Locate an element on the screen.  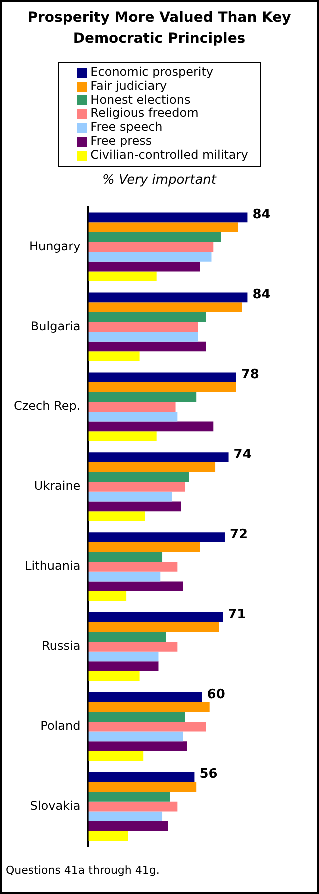
data-label: 78 is located at coordinates (250, 374).